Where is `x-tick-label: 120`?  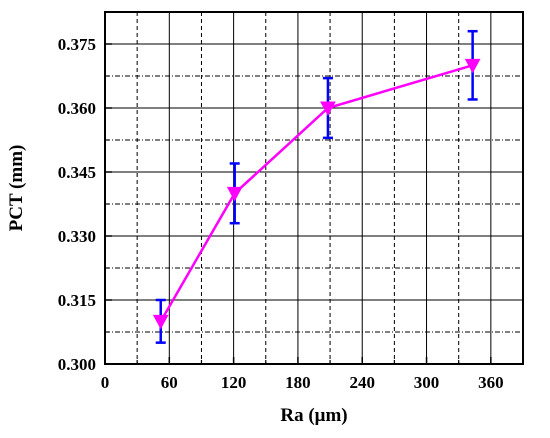 x-tick-label: 120 is located at coordinates (234, 382).